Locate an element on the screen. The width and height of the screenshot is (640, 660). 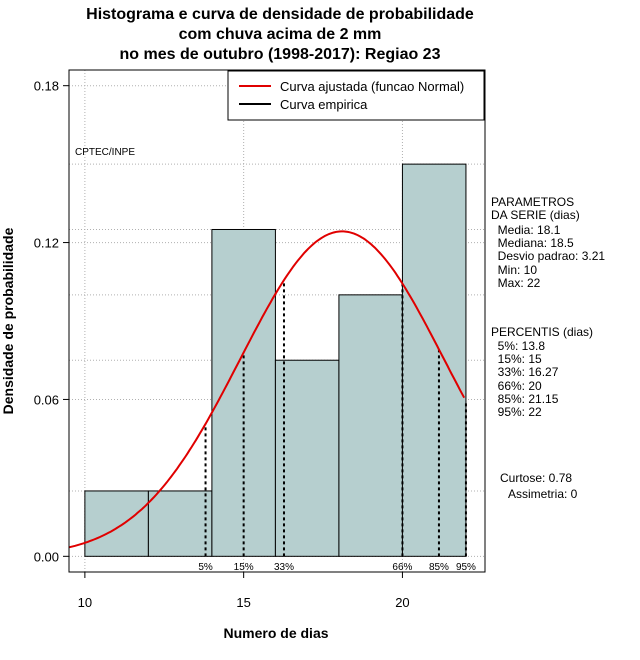
y-axis-label: Densidade de probabilidade is located at coordinates (8, 320).